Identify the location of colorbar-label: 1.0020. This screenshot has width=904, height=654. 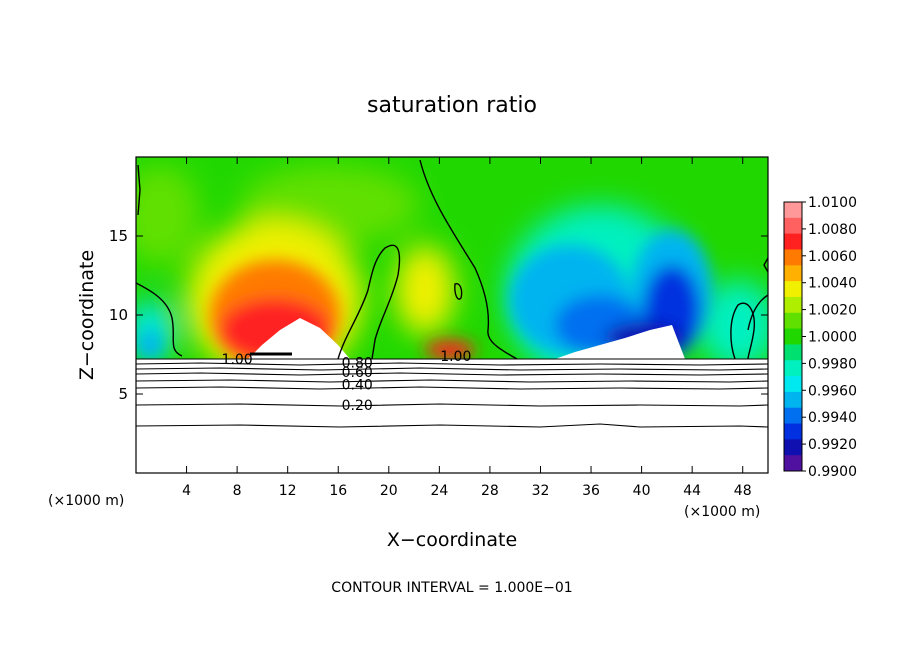
(832, 311).